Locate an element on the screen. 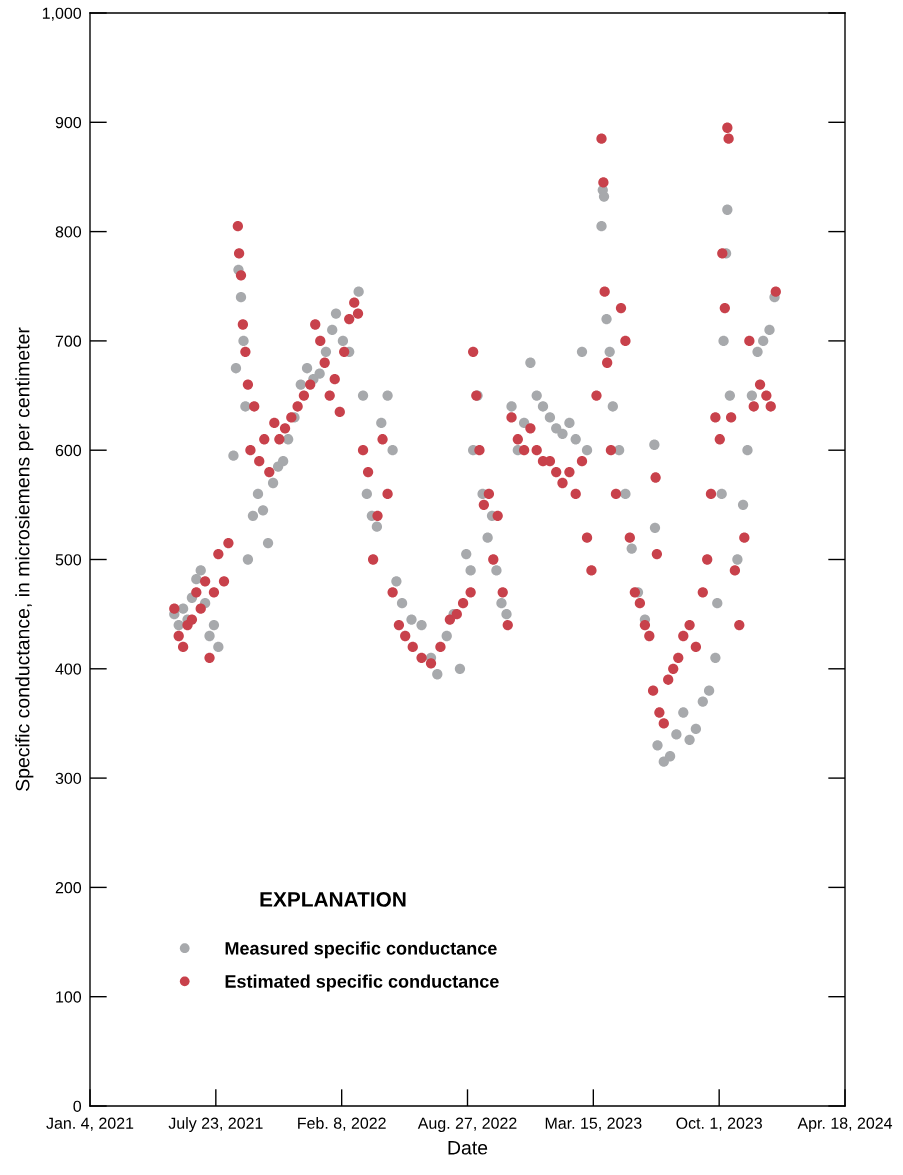 Image resolution: width=903 pixels, height=1175 pixels. x-tick-label: Feb. 8, 2022 is located at coordinates (342, 1124).